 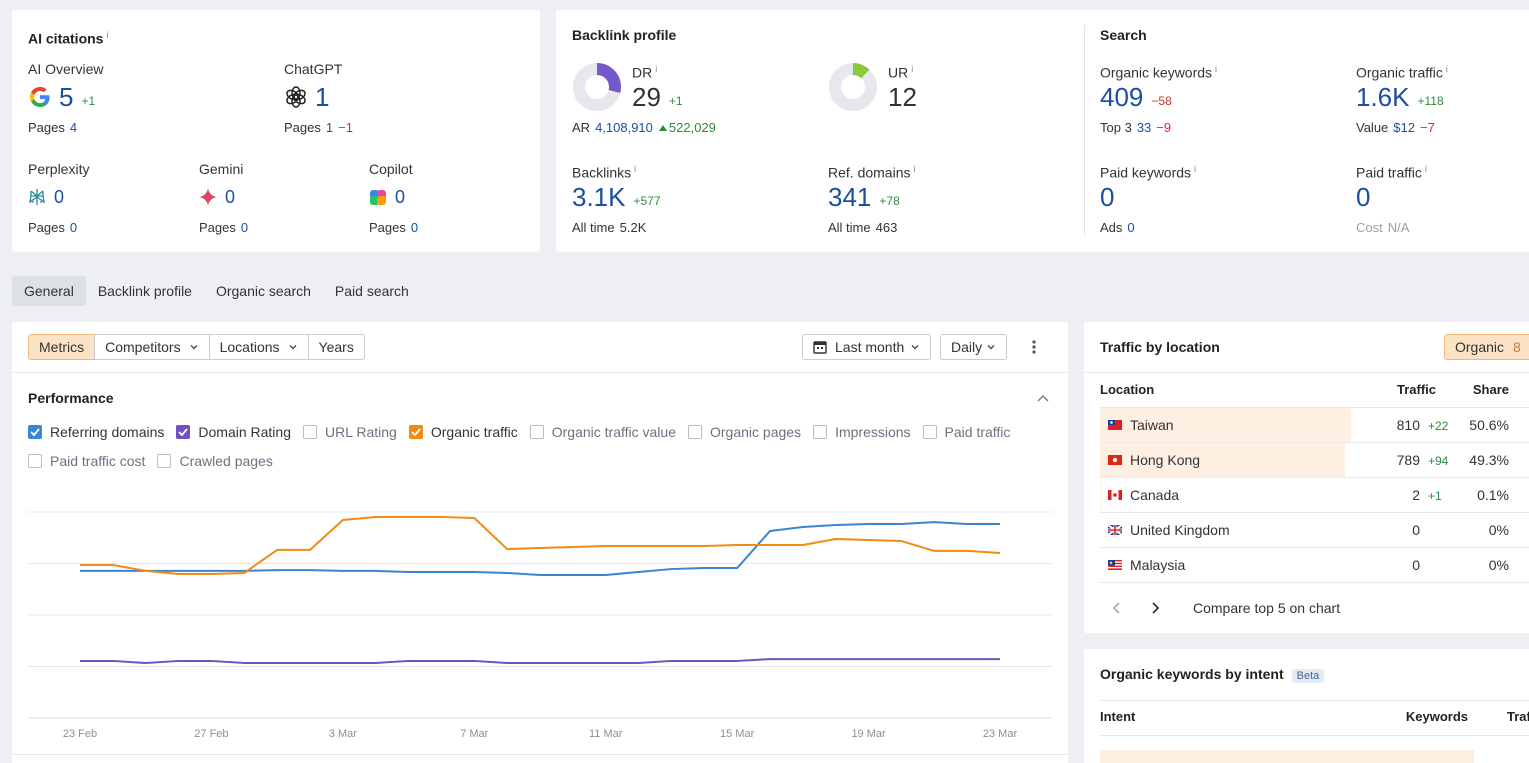 I want to click on tab: Backlink profile, so click(x=144, y=291).